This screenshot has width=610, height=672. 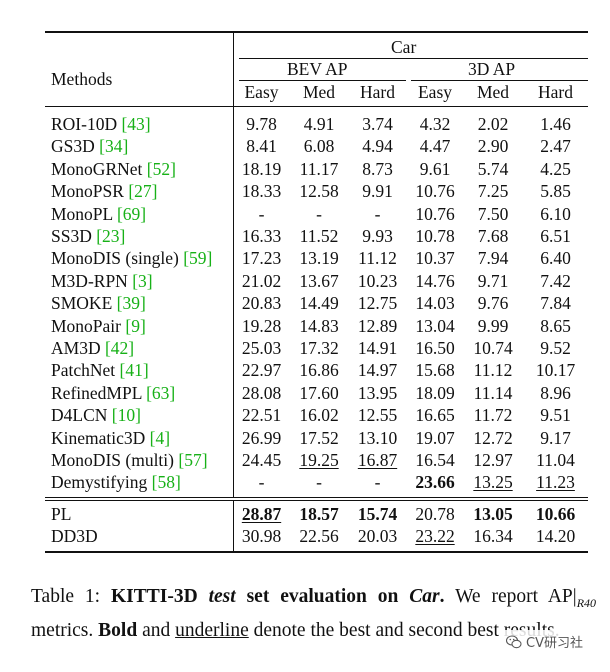 I want to click on metric-value: 28.08, so click(x=261, y=392).